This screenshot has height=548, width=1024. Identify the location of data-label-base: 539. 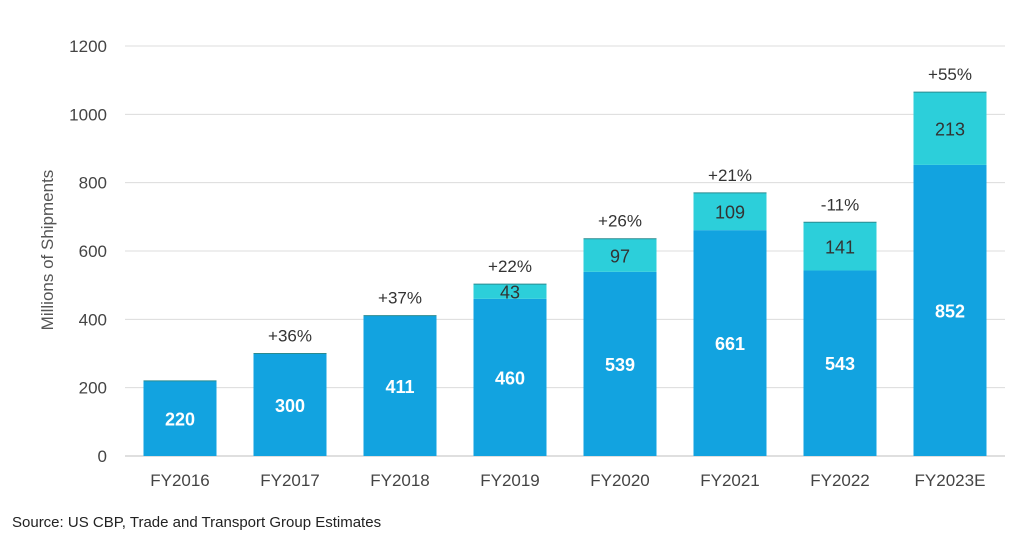
(620, 365).